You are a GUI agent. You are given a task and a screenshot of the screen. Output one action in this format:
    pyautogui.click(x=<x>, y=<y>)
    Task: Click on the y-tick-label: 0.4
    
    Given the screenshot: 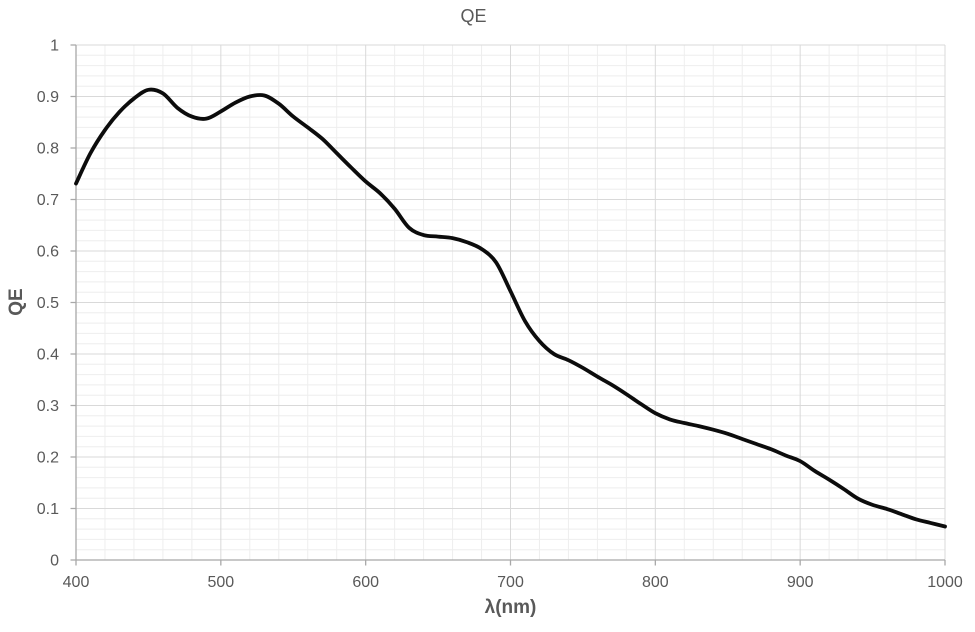 What is the action you would take?
    pyautogui.click(x=48, y=355)
    